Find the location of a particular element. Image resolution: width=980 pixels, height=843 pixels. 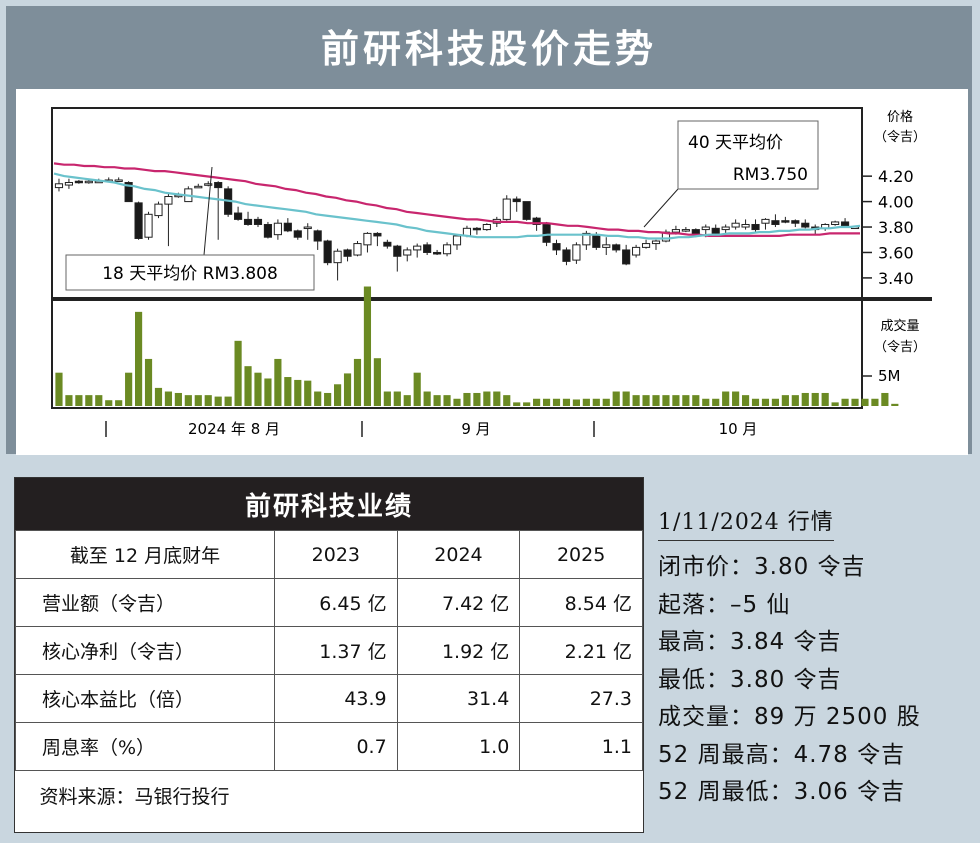

price-axis-label: 价格 is located at coordinates (900, 117).